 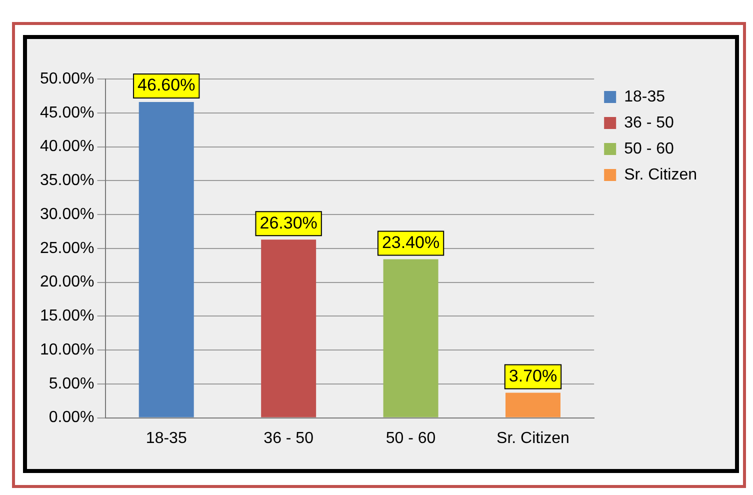 I want to click on x-tick-label: 36 - 50, so click(x=289, y=438).